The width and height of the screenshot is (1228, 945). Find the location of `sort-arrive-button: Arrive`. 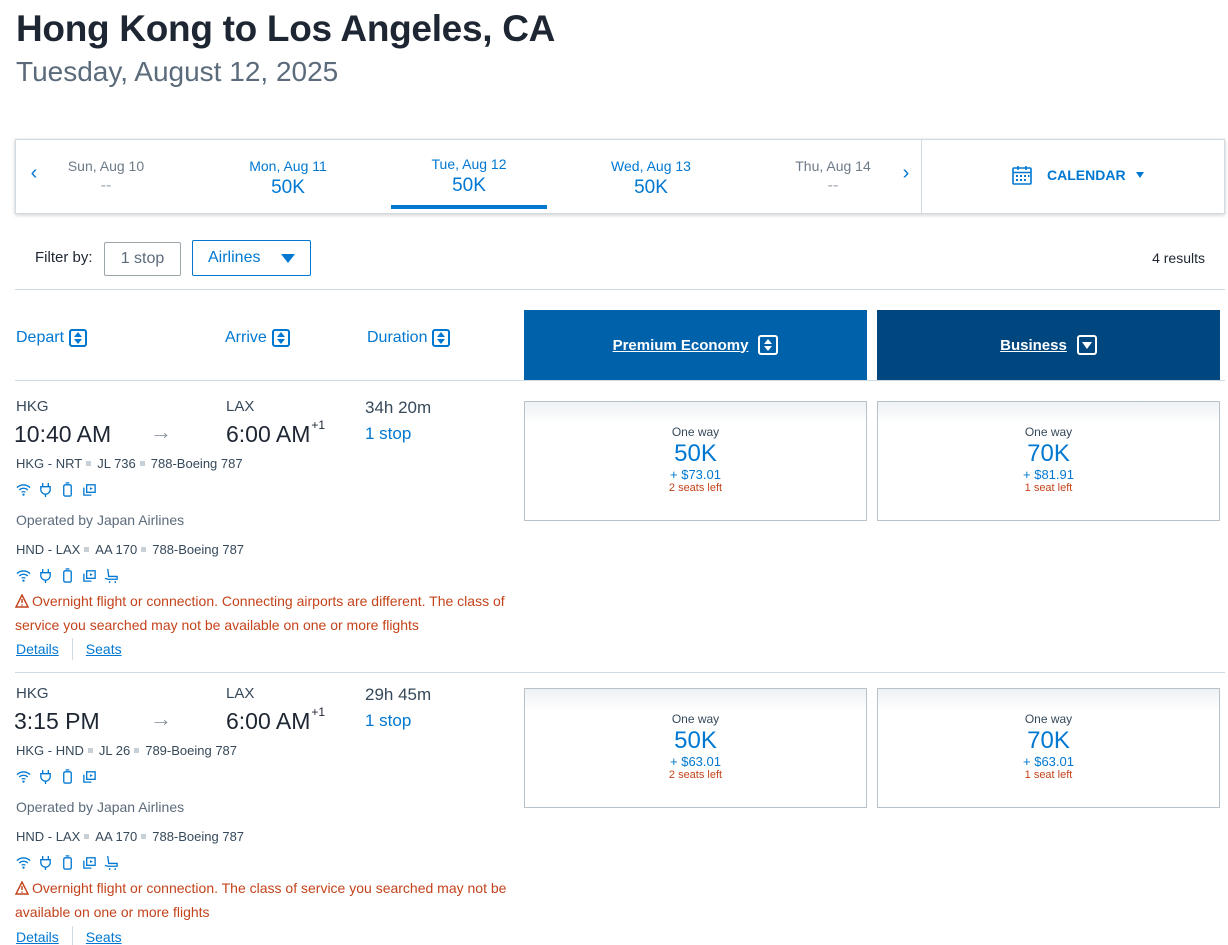

sort-arrive-button: Arrive is located at coordinates (257, 338).